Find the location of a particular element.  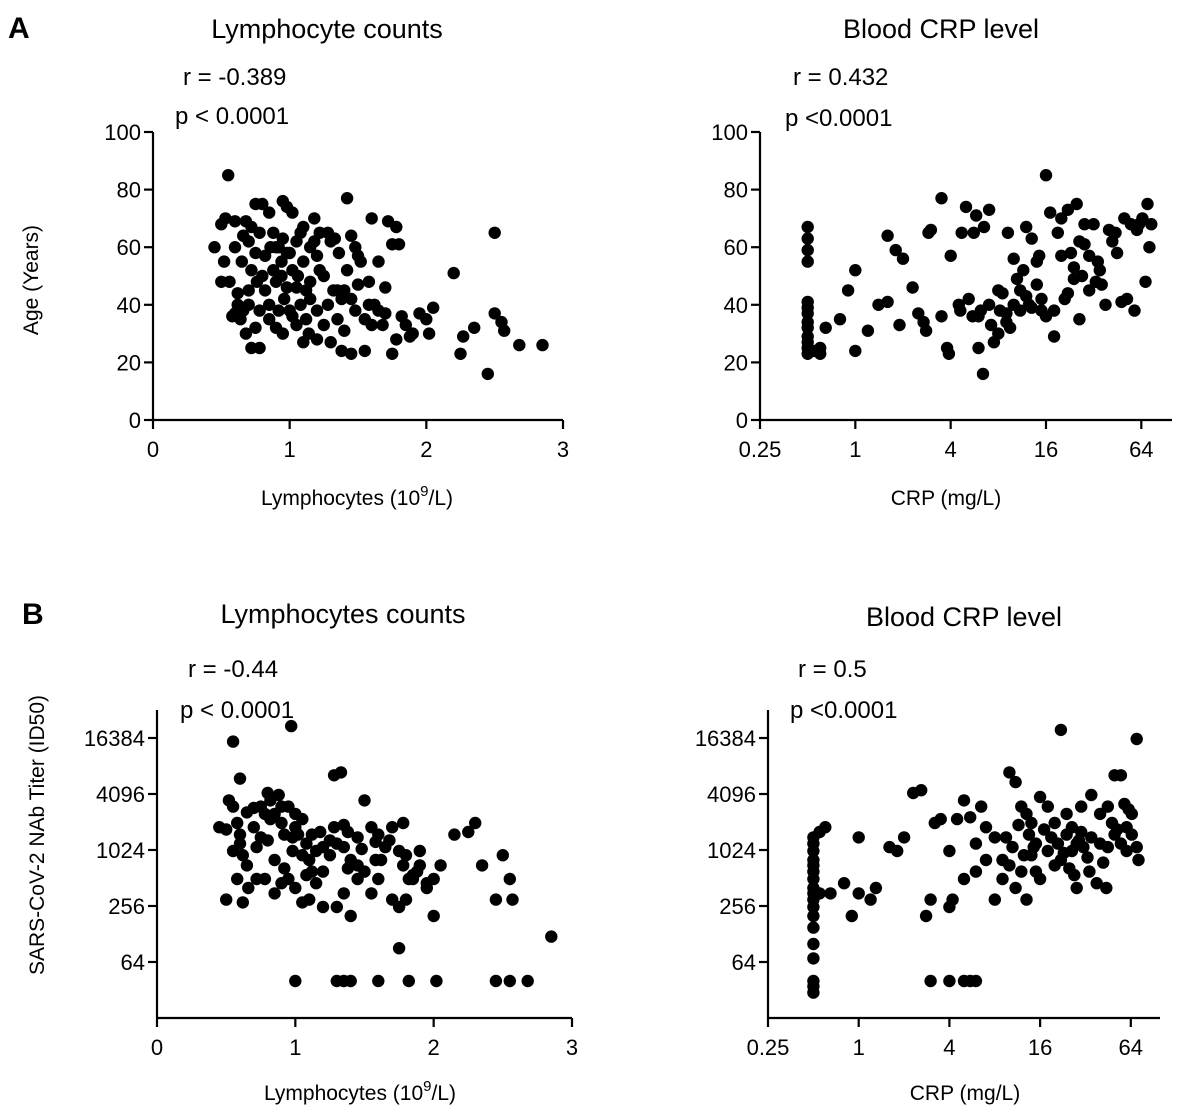

a-right-y-tick-label: 60 is located at coordinates (736, 247).